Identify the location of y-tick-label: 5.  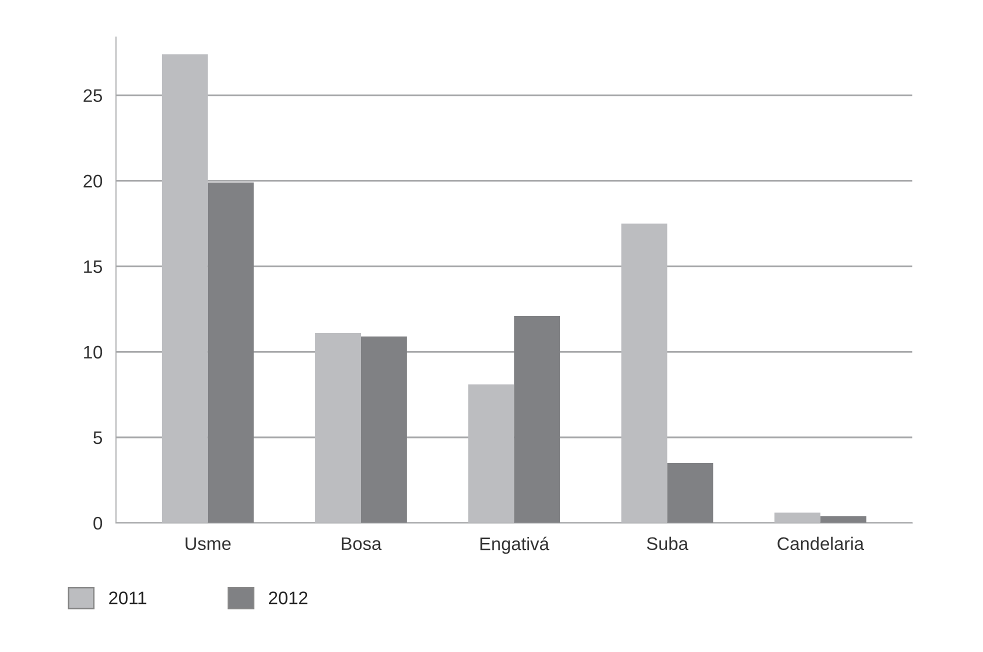
(97, 438).